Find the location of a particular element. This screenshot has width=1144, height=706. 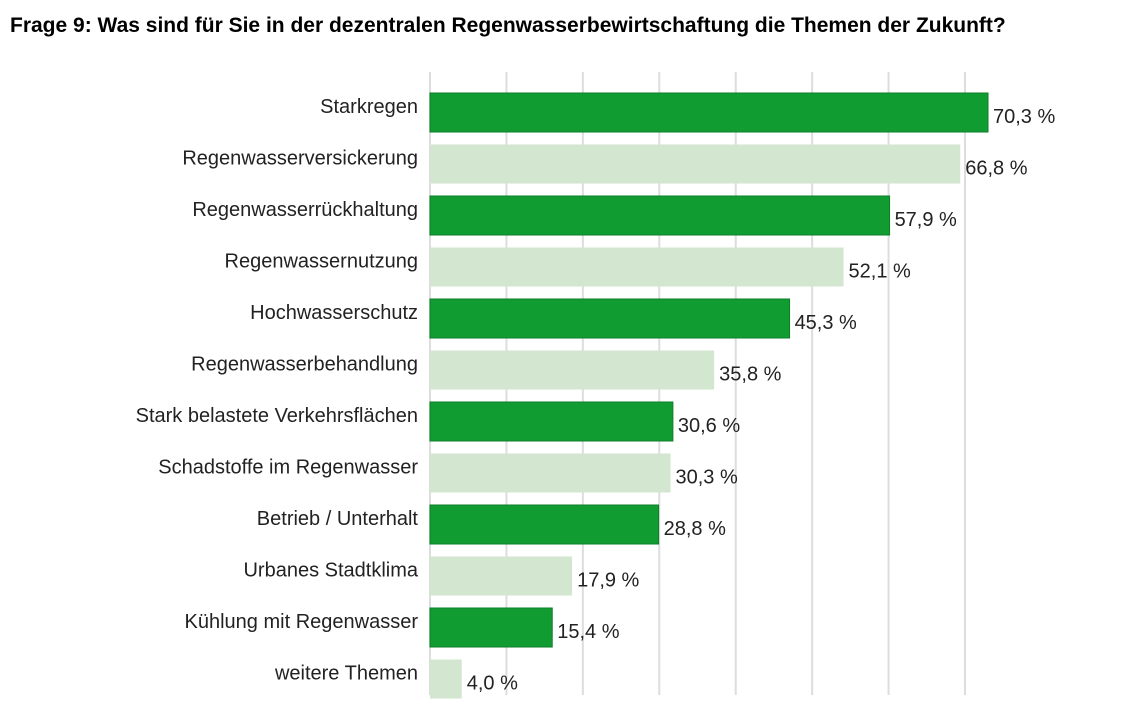

value-label: 30,6 % is located at coordinates (709, 426).